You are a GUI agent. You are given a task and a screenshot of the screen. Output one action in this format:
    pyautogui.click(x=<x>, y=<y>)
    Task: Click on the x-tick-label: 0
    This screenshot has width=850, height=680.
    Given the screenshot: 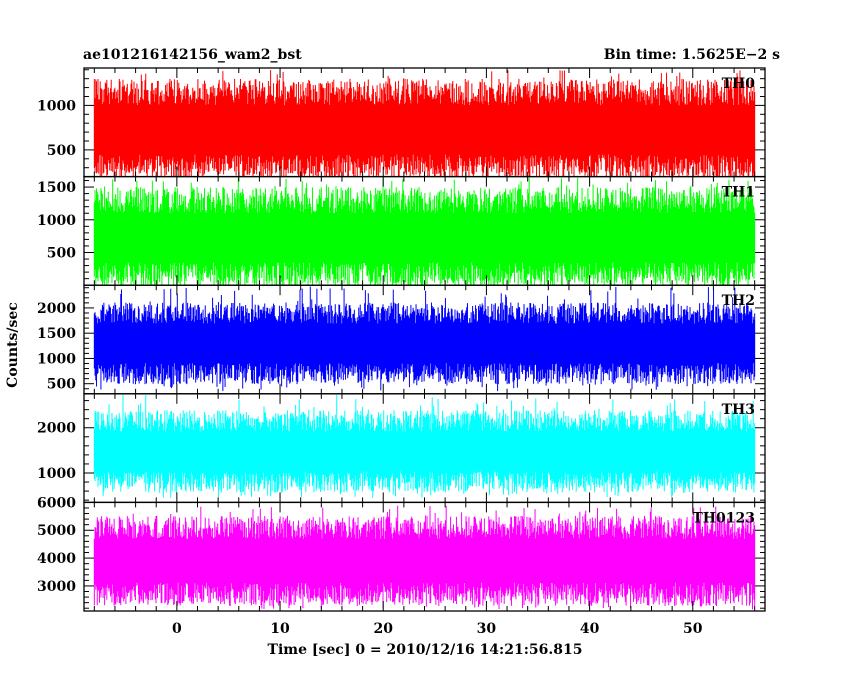 What is the action you would take?
    pyautogui.click(x=177, y=629)
    